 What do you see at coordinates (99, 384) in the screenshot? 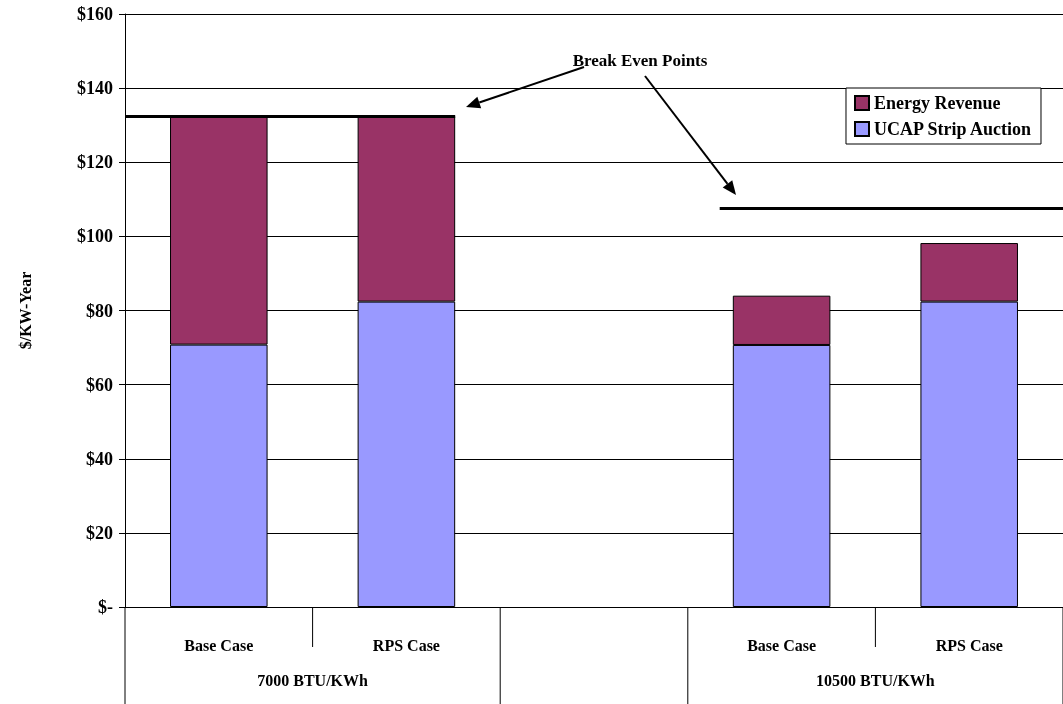
I see `y-tick-label: $60` at bounding box center [99, 384].